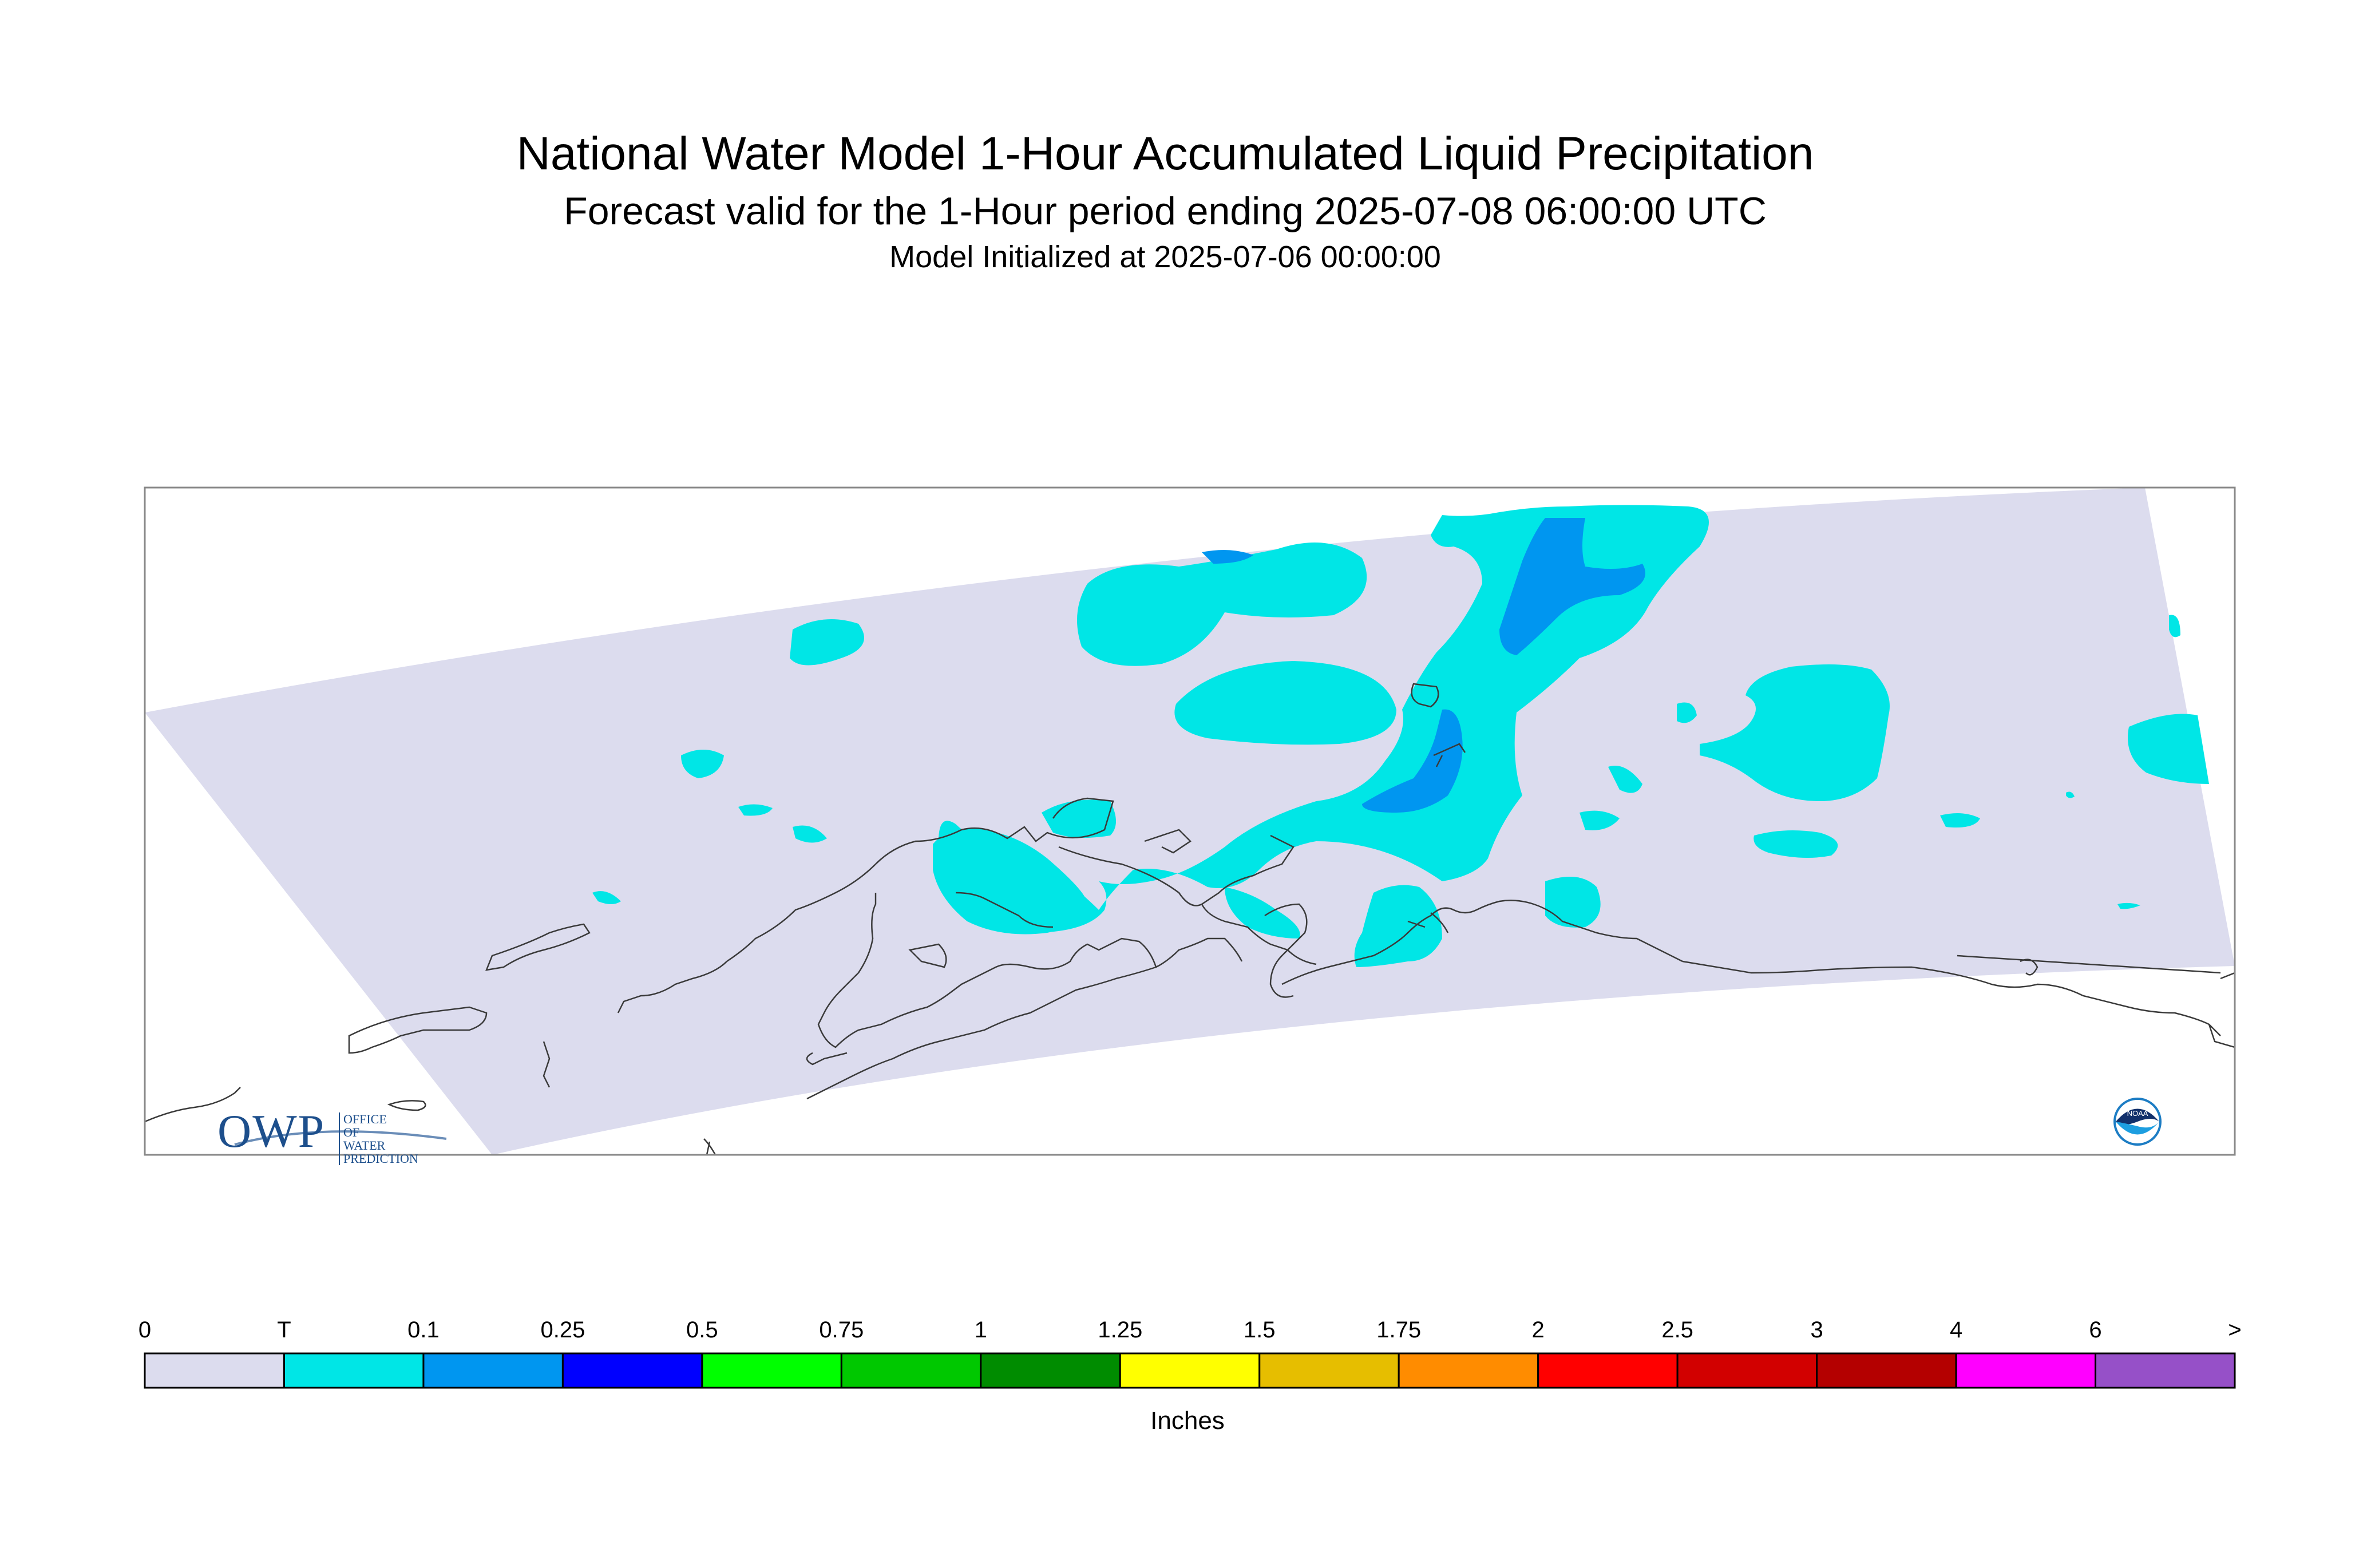 This screenshot has height=1568, width=2375. What do you see at coordinates (424, 1330) in the screenshot?
I see `legend-tick-label: 0.1` at bounding box center [424, 1330].